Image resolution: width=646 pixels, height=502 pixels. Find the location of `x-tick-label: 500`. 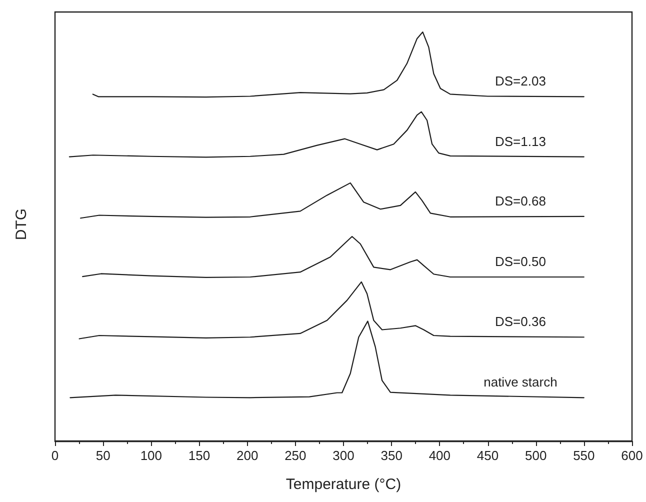

x-tick-label: 500 is located at coordinates (535, 455).